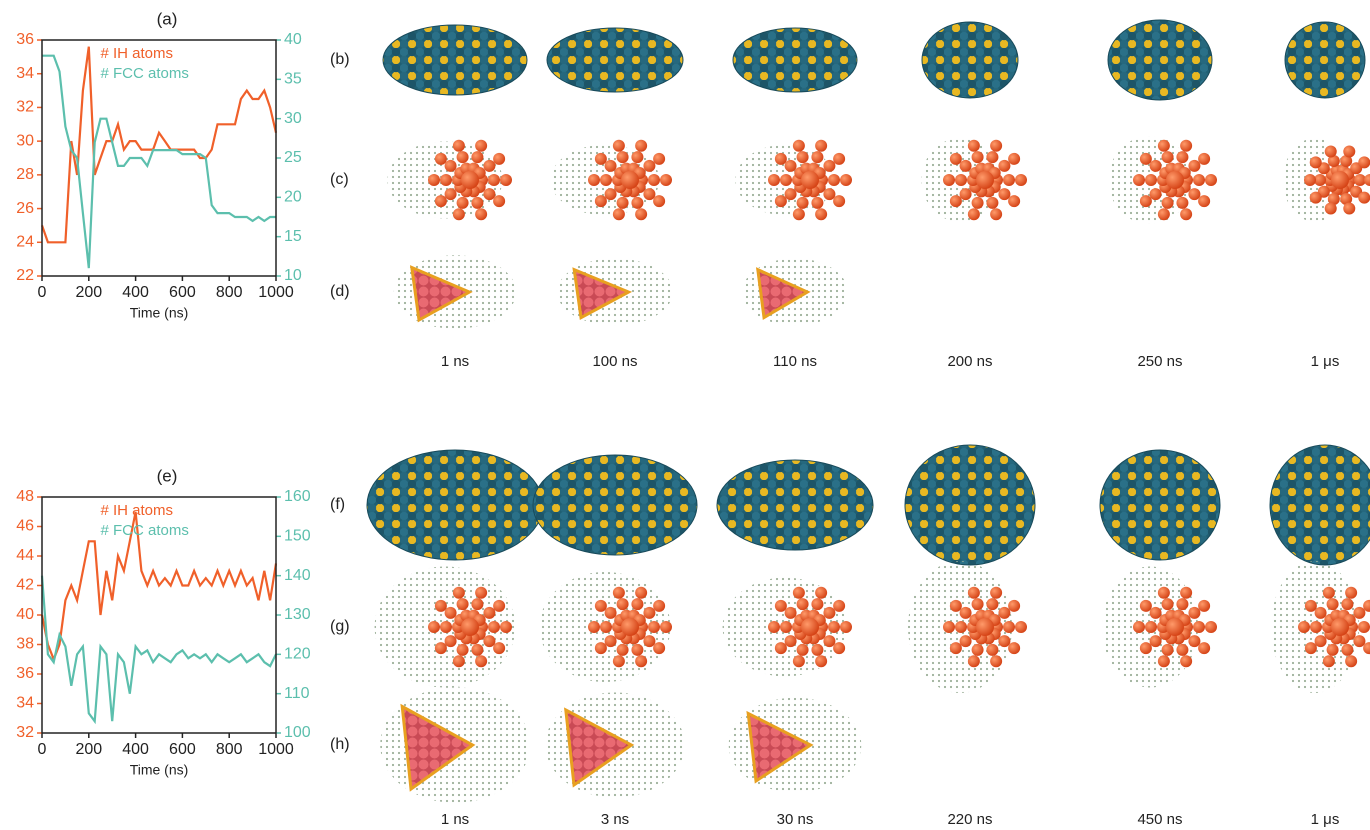 The image size is (1370, 830). I want to click on y-tick-label: 28, so click(25, 174).